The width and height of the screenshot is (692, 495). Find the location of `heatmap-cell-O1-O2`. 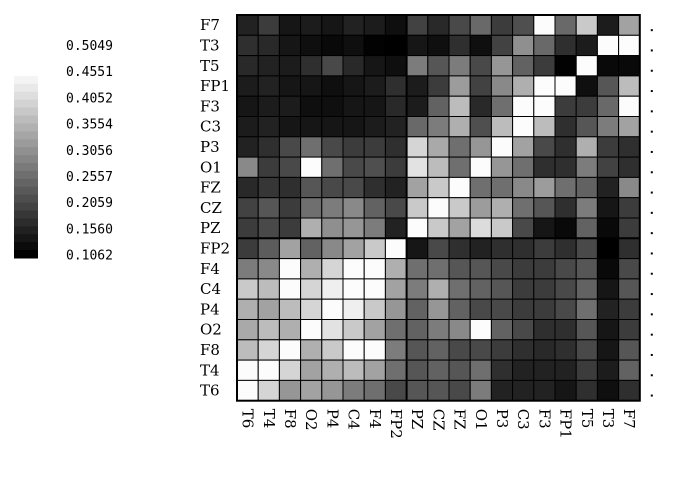

heatmap-cell-O1-O2 is located at coordinates (311, 167).